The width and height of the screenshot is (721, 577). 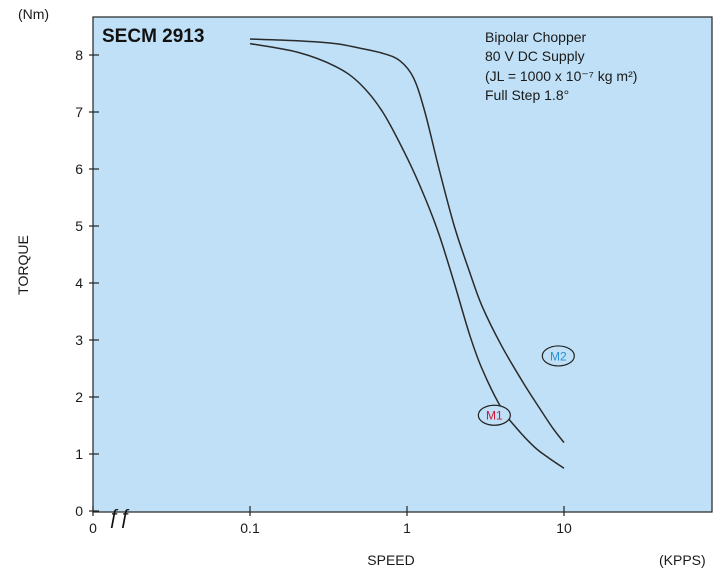 What do you see at coordinates (79, 511) in the screenshot?
I see `y-tick-label-0: 0` at bounding box center [79, 511].